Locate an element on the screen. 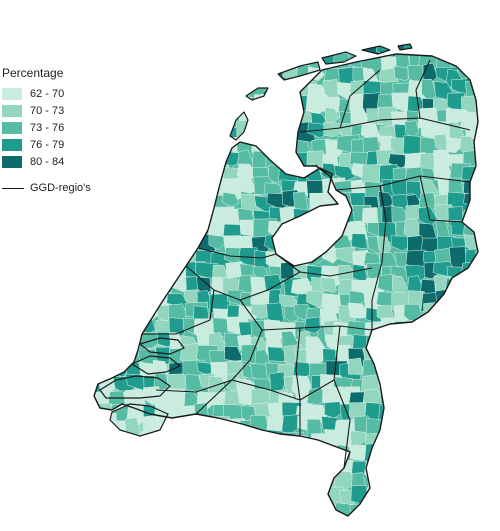 Image resolution: width=500 pixels, height=531 pixels. legend-class-label: 73 - 76 is located at coordinates (47, 128).